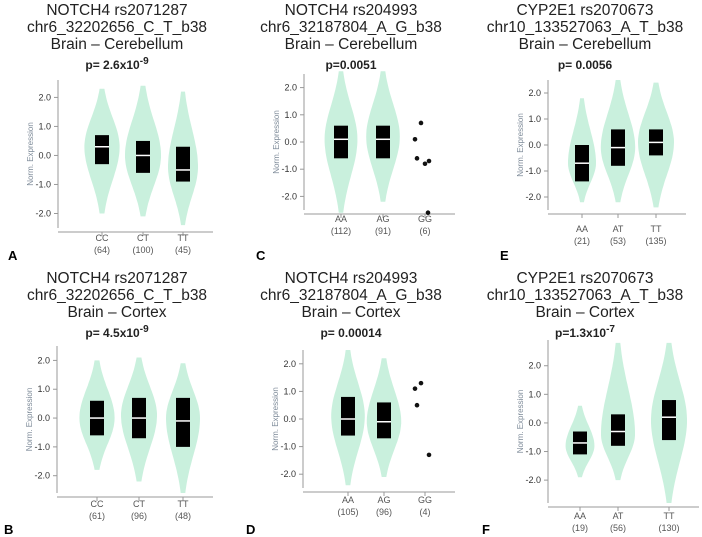  I want to click on panel-letter: F, so click(486, 529).